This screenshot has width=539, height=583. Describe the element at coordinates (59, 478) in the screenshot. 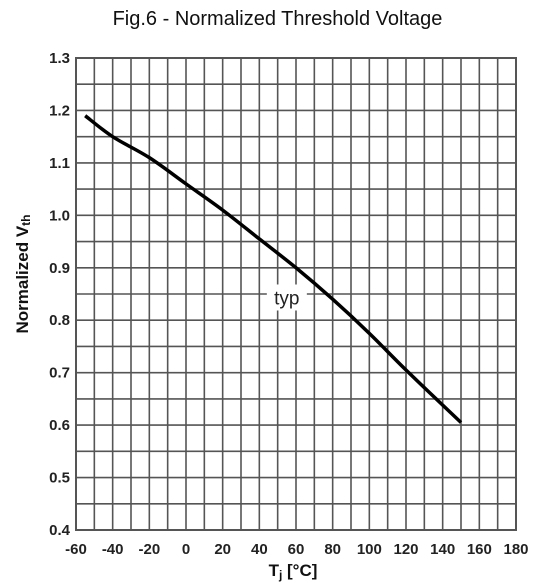

I see `y-tick-label: 0.5` at that location.